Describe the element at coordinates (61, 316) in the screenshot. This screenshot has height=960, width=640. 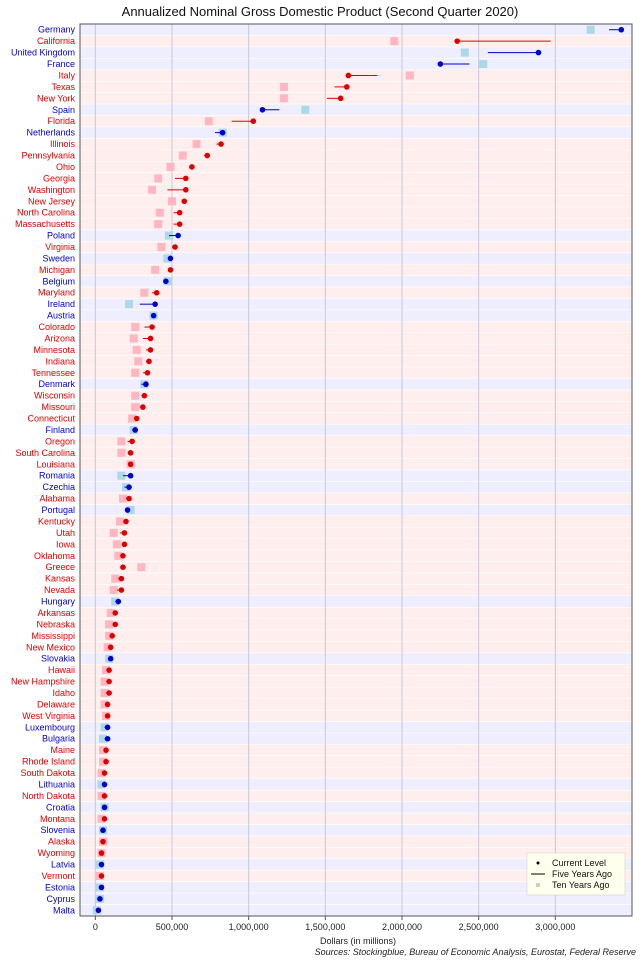
I see `category-label: Austria` at that location.